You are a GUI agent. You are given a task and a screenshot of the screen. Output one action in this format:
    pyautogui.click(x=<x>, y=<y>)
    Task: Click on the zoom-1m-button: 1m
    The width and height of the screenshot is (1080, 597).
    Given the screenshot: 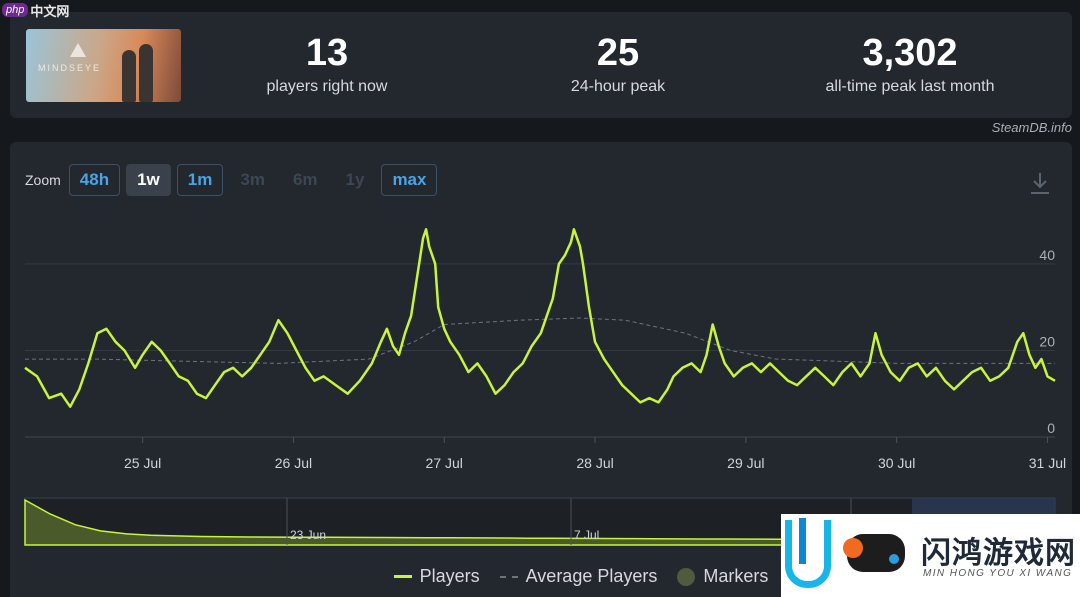 What is the action you would take?
    pyautogui.click(x=200, y=180)
    